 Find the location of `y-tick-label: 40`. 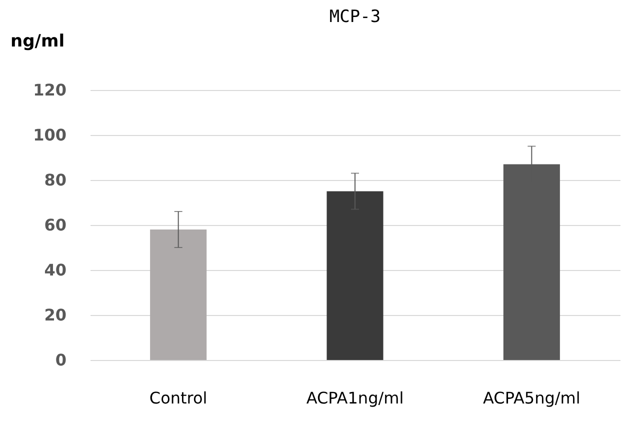

y-tick-label: 40 is located at coordinates (55, 270).